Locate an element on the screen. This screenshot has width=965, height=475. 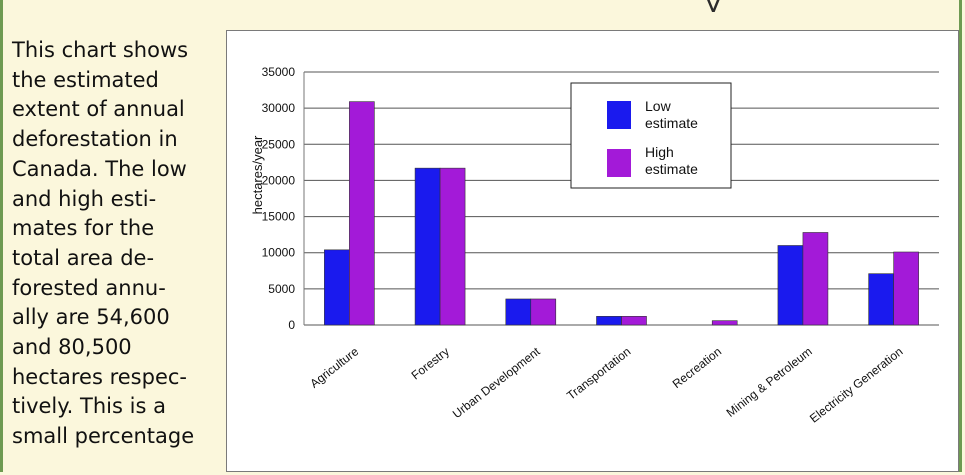
y-tick-label: 35000 is located at coordinates (279, 72).